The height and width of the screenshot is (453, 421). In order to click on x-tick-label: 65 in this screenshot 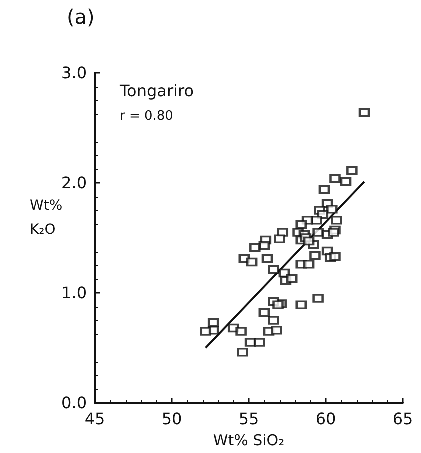, I will do `click(403, 419)`.